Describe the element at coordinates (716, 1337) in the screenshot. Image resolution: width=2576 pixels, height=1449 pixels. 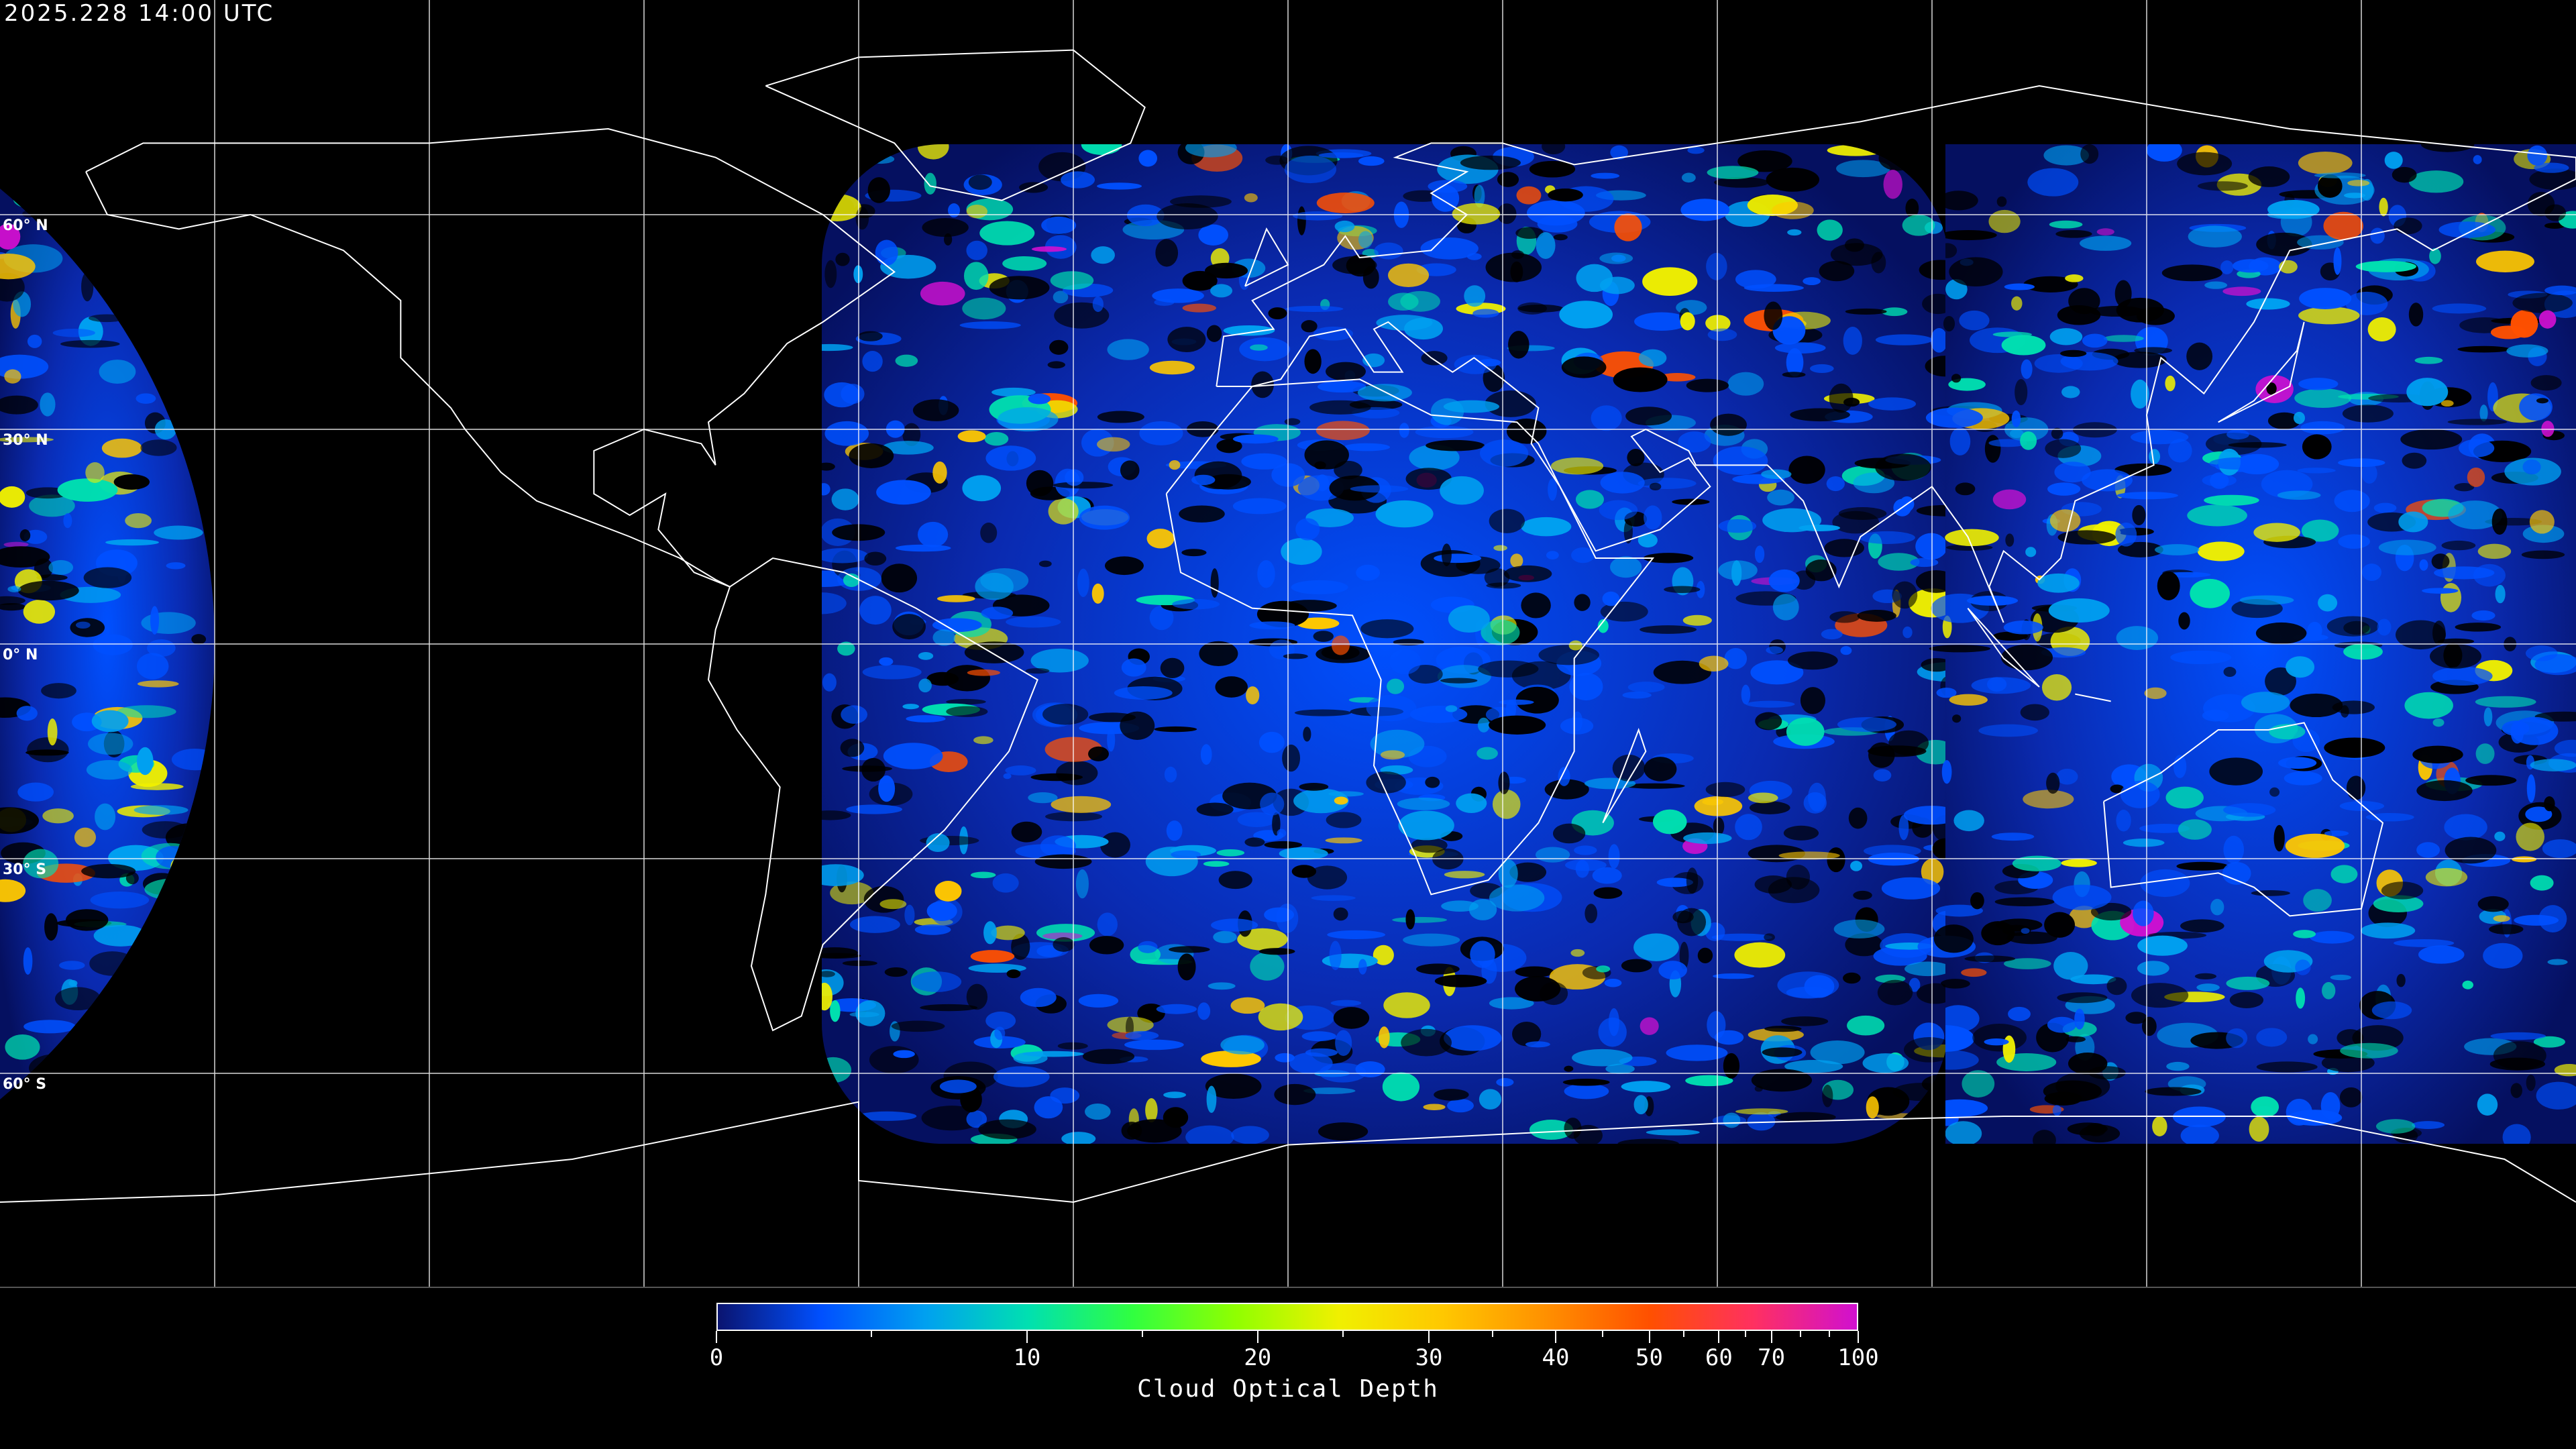
I see `colorbar-major-tick` at that location.